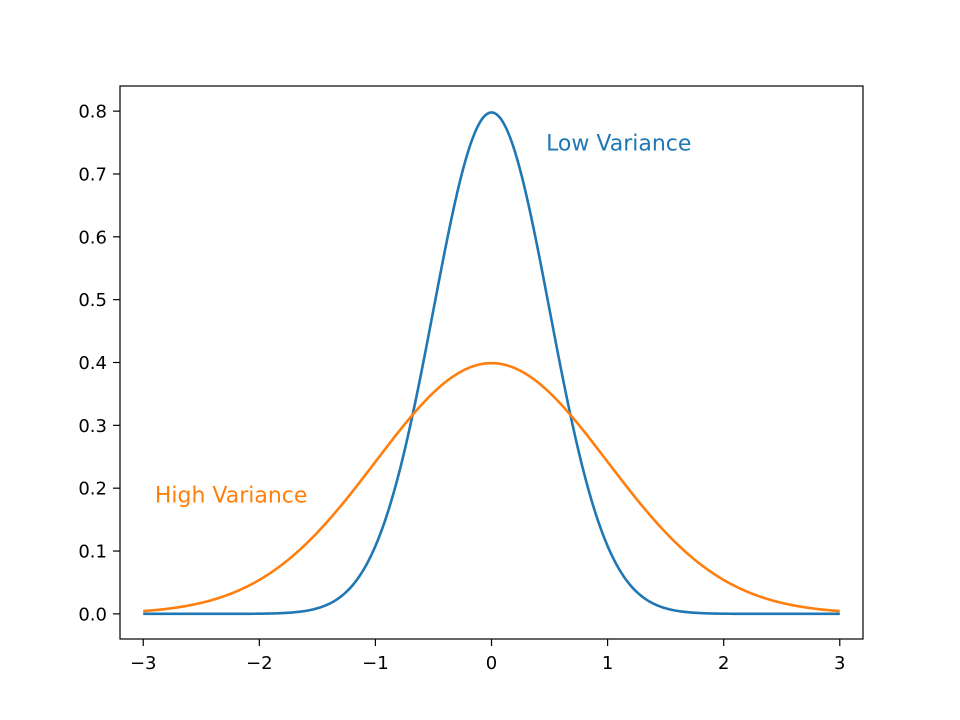  I want to click on x-tick-label: 1, so click(607, 663).